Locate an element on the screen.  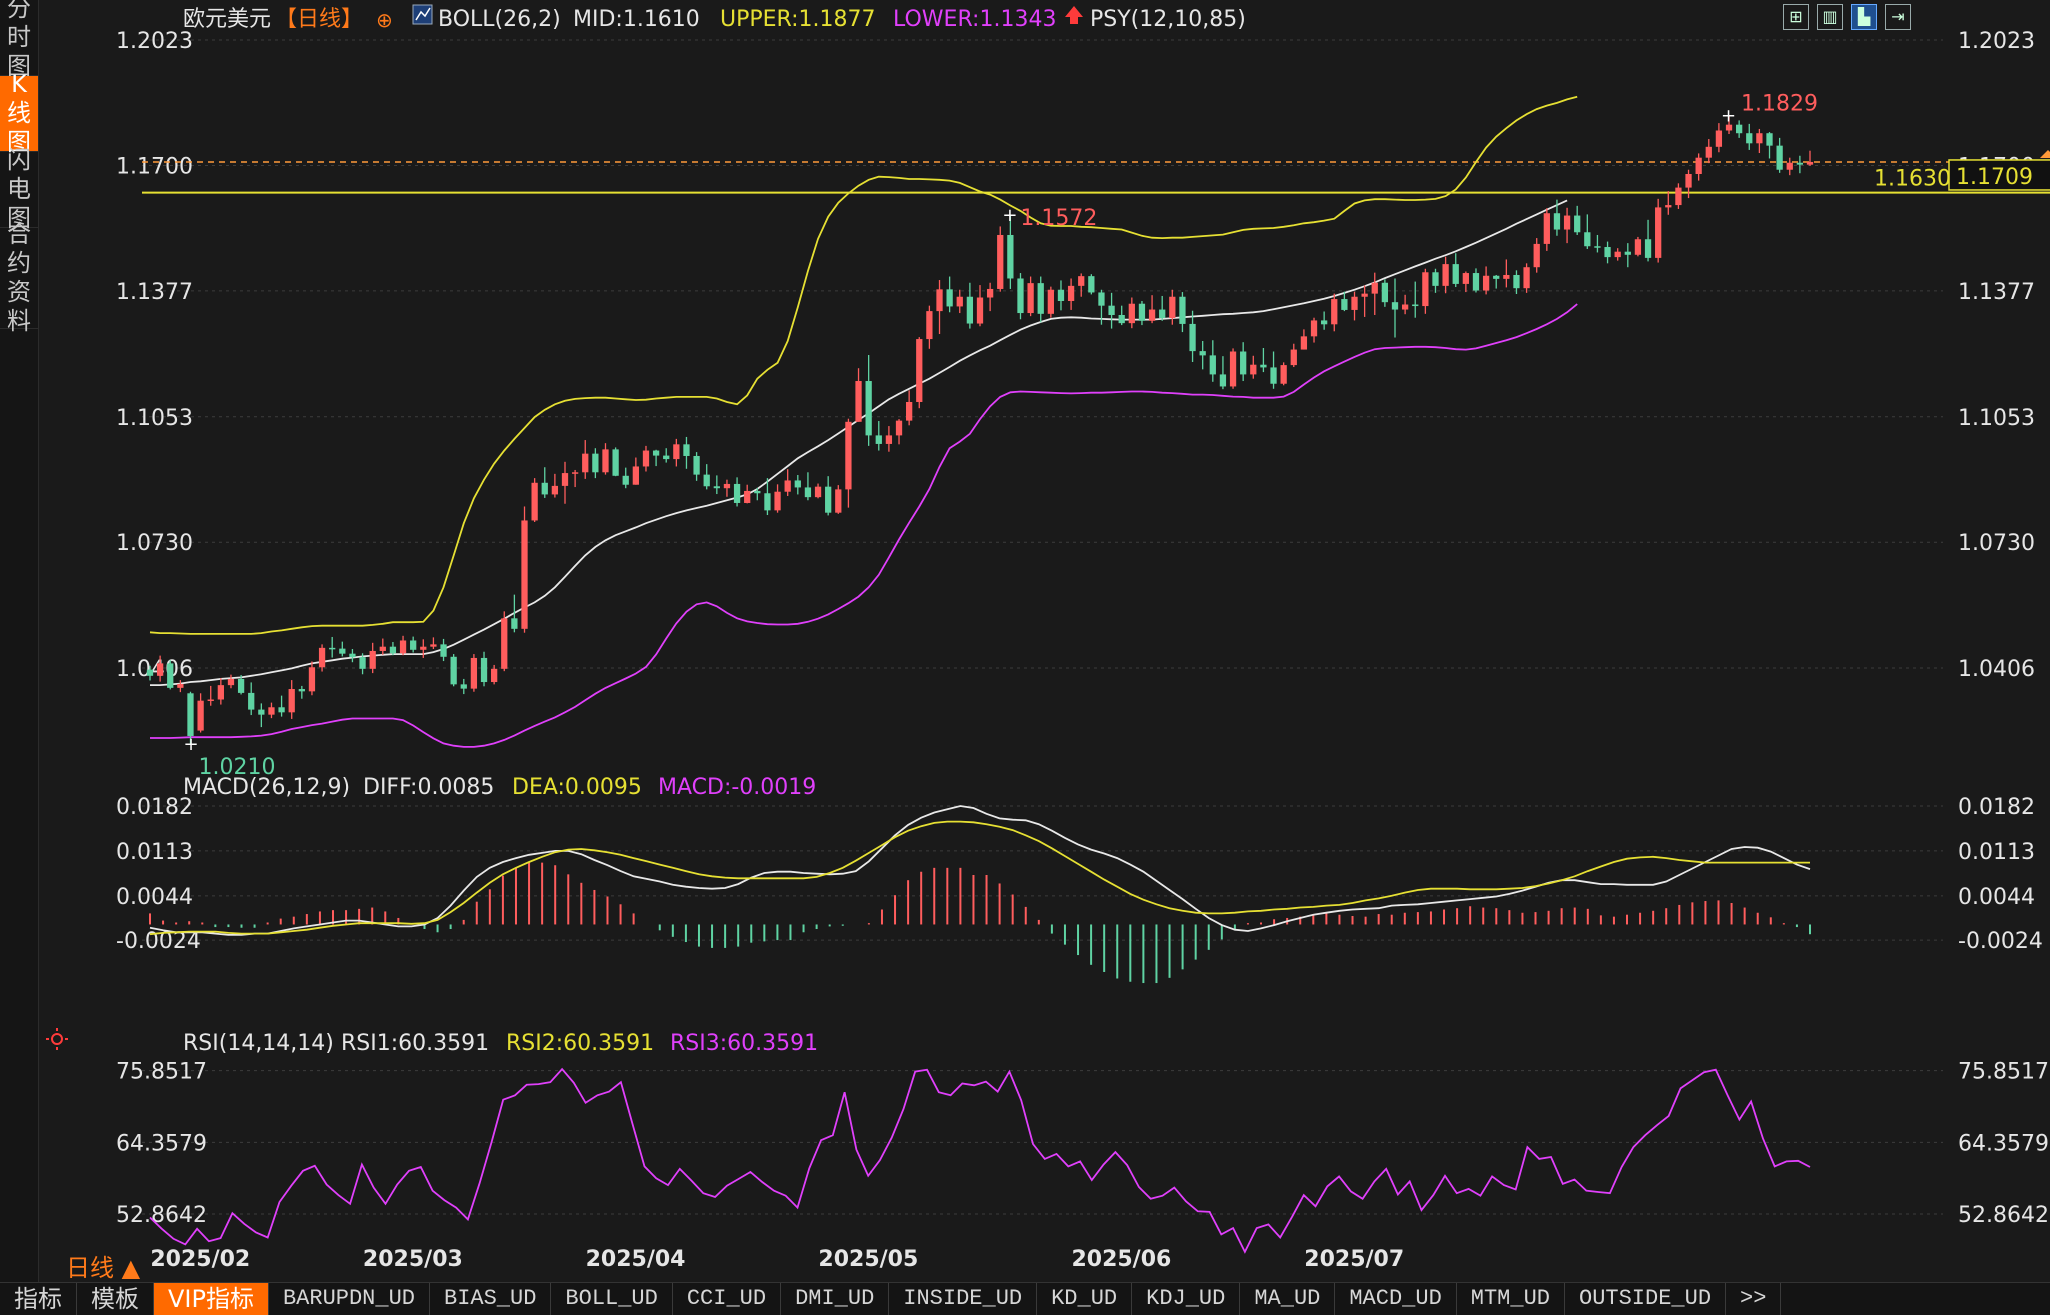
indicator-tab: BIAS_UD is located at coordinates (491, 1299).